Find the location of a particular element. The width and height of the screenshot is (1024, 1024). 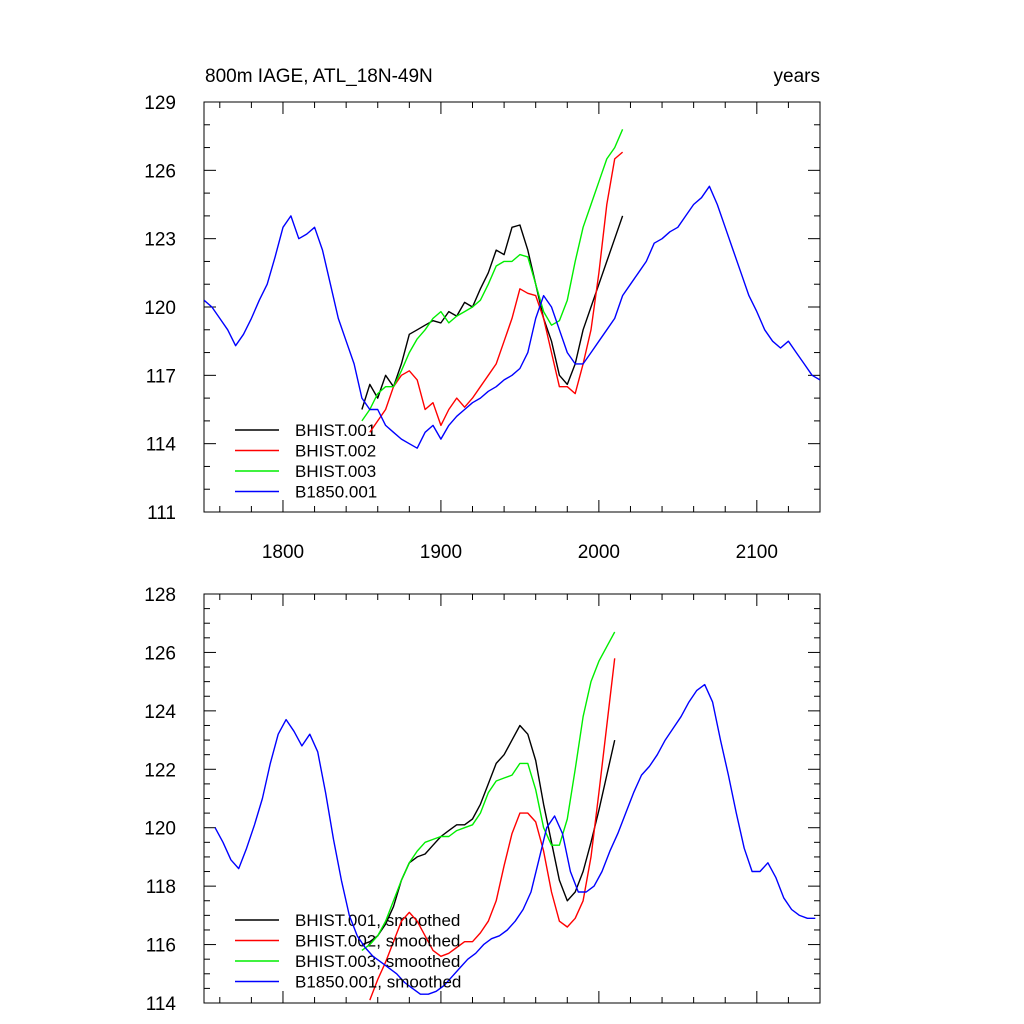

y-tick-label: 118 is located at coordinates (161, 887).